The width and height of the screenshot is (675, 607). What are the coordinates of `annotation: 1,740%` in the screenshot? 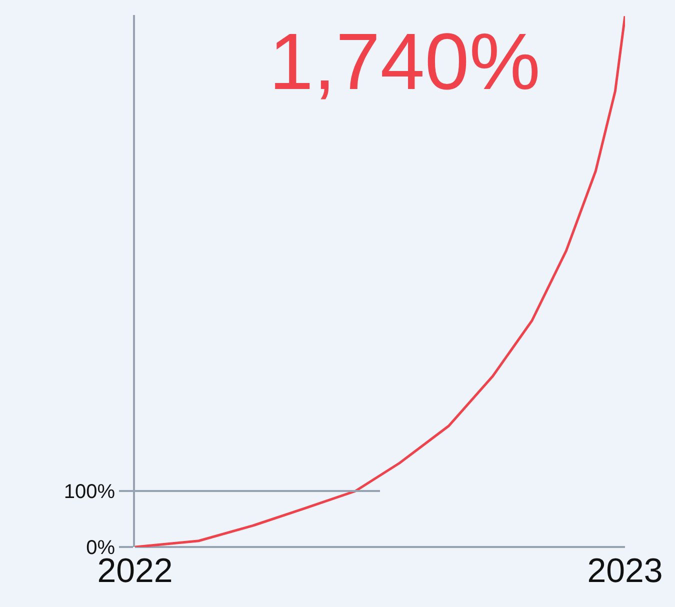 It's located at (404, 61).